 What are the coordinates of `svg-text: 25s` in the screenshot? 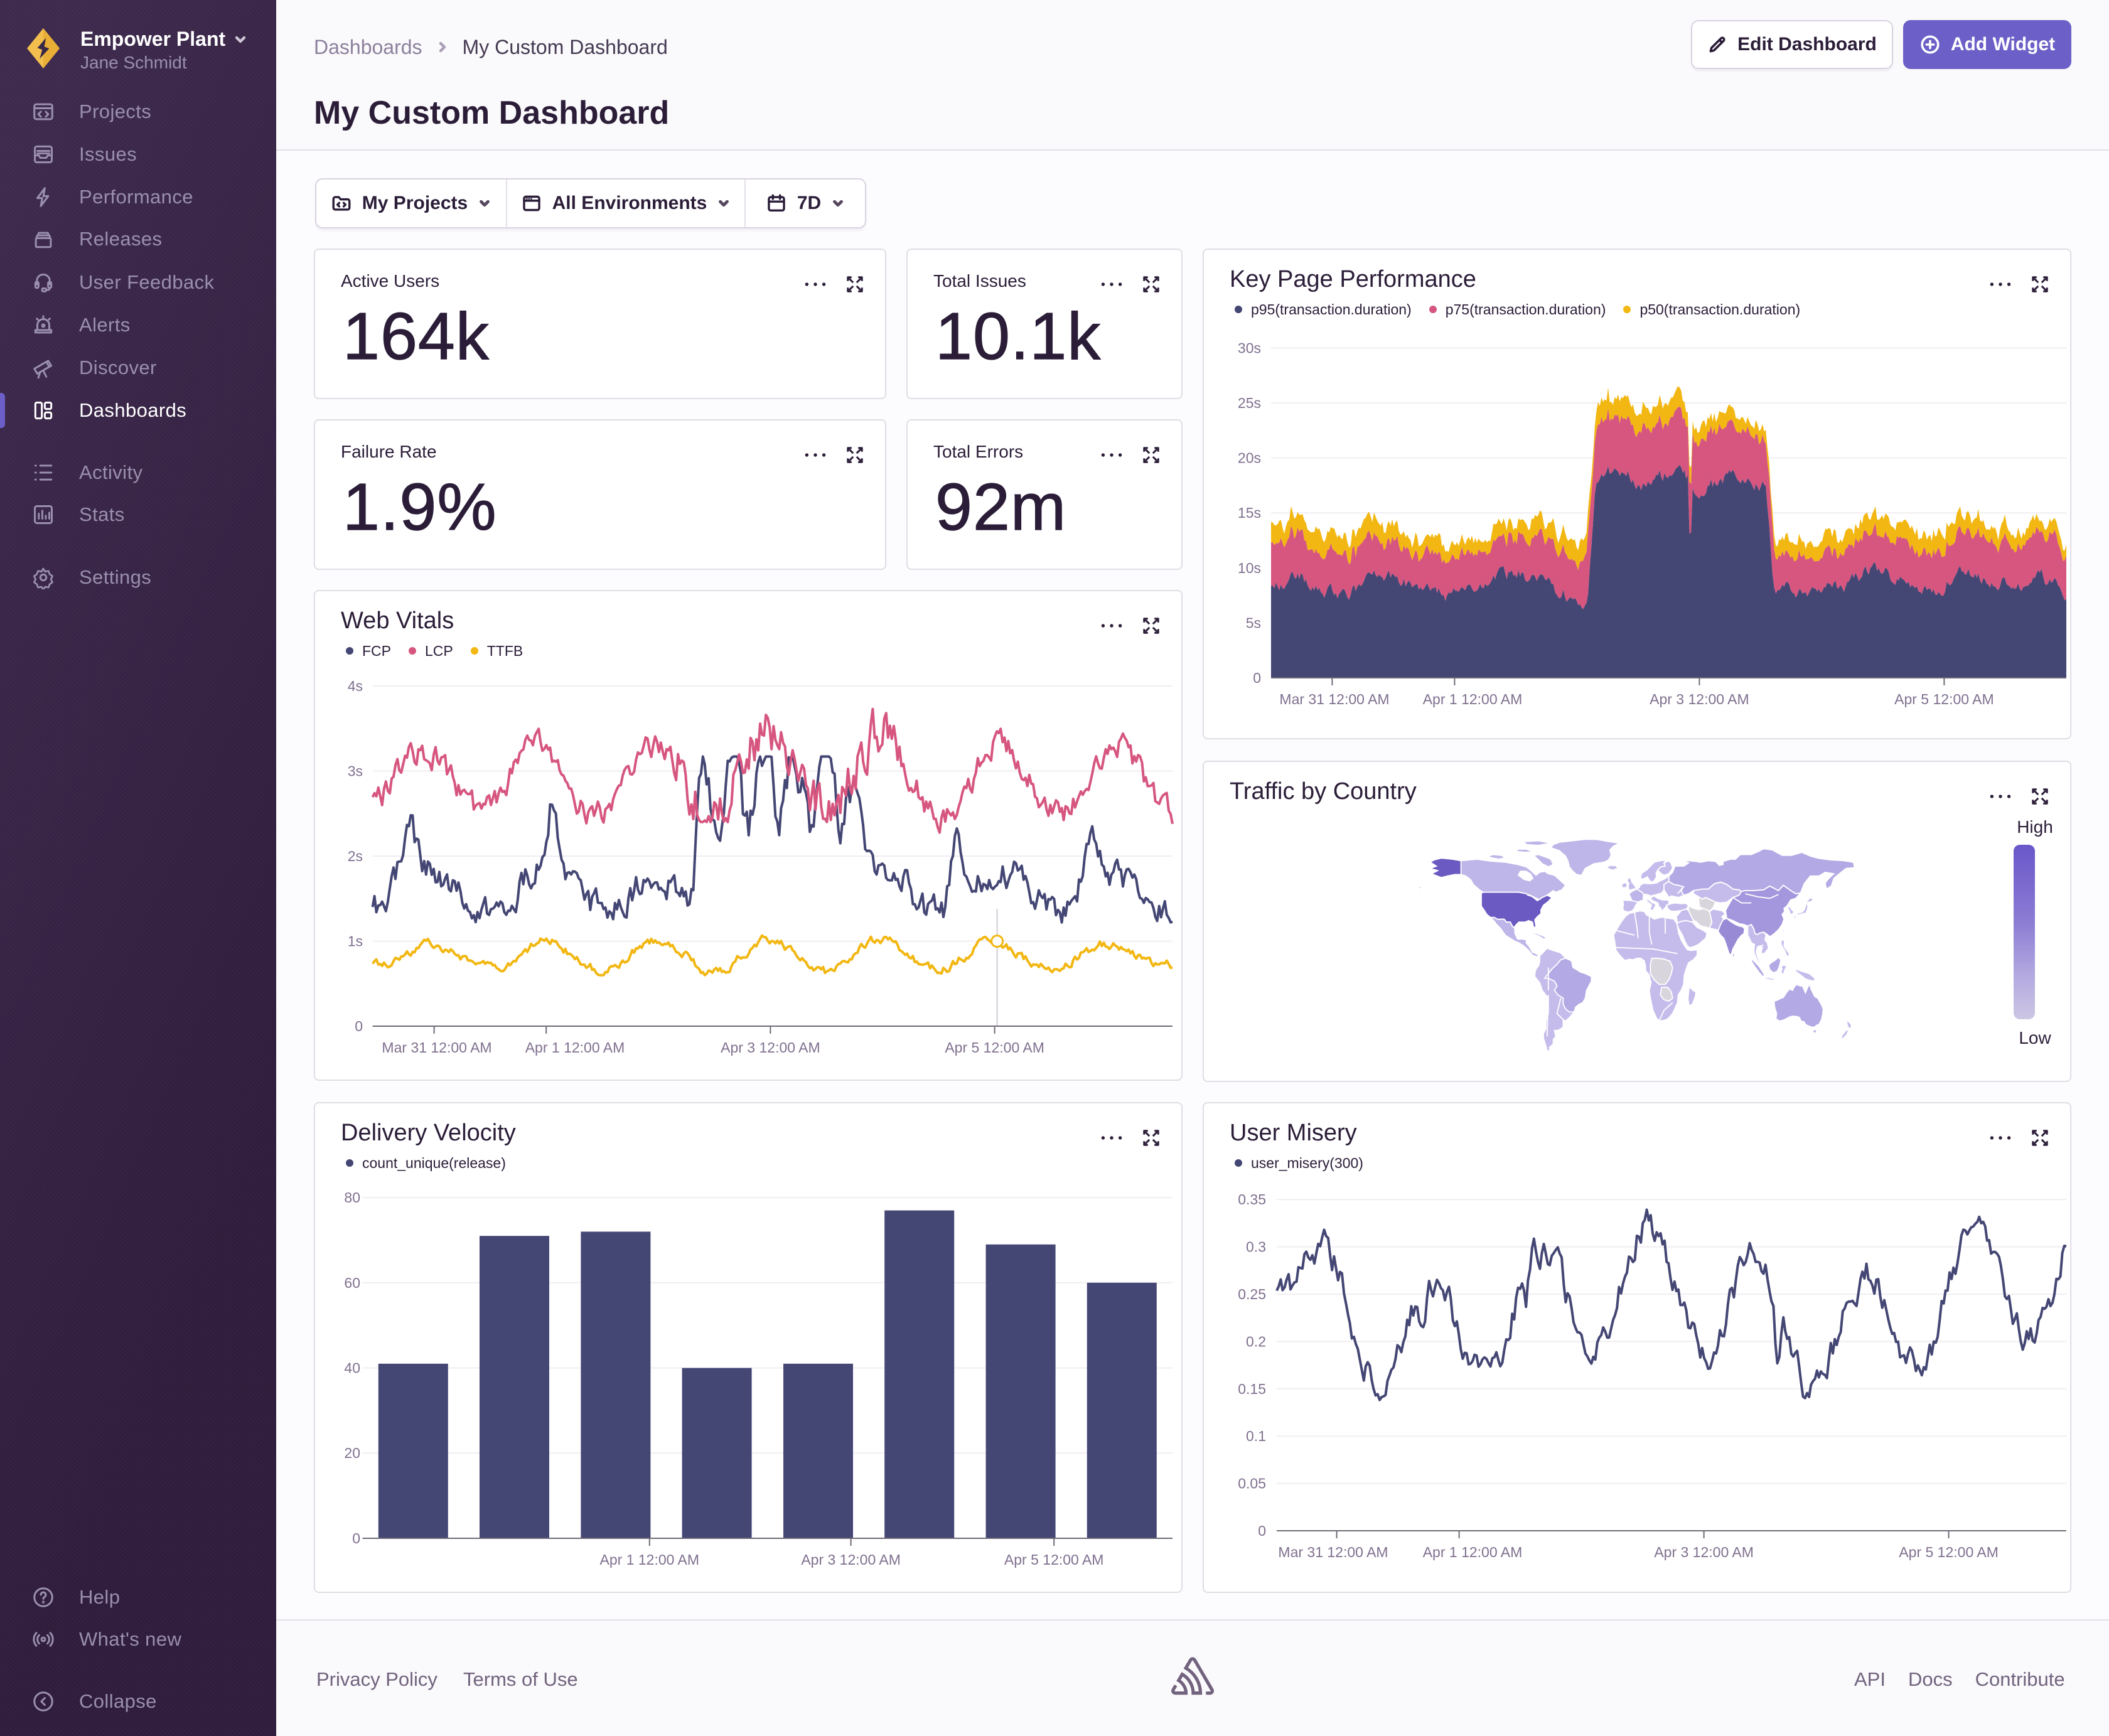 It's located at (1249, 403).